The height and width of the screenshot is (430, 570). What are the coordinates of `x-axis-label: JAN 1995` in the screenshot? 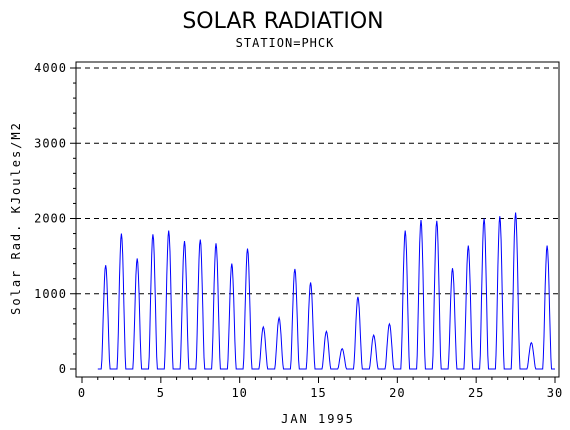 It's located at (318, 419).